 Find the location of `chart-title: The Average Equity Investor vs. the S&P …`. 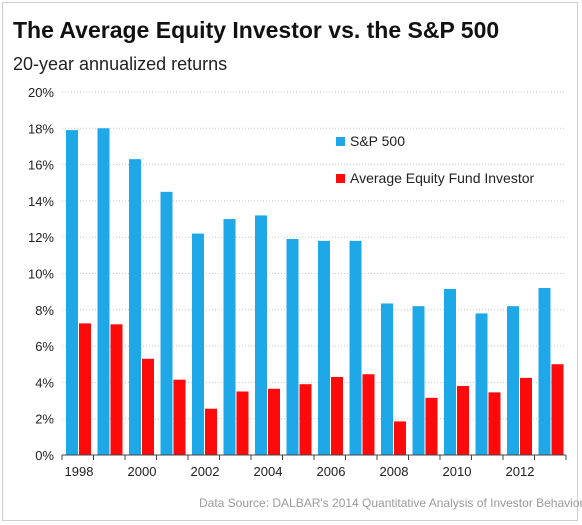

chart-title: The Average Equity Investor vs. the S&P … is located at coordinates (256, 30).